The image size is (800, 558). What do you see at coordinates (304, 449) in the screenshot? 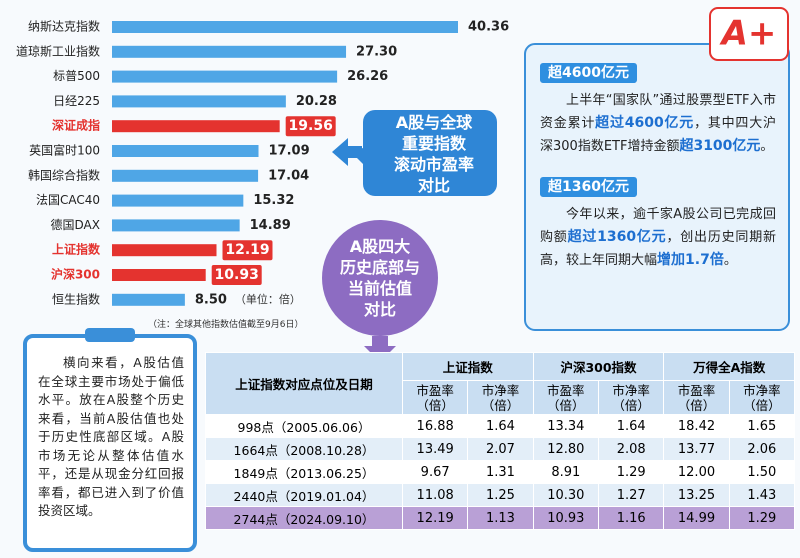
I see `table-cell: 1664点（2008.10.28）` at bounding box center [304, 449].